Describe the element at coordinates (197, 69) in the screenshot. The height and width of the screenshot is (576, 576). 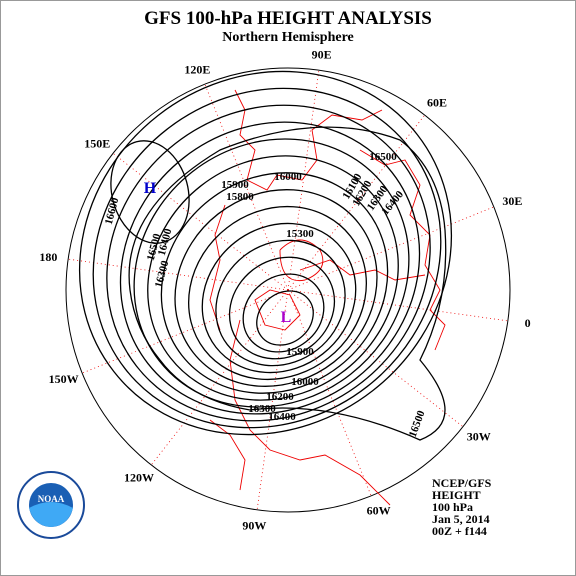
I see `longitude-label: 120E` at that location.